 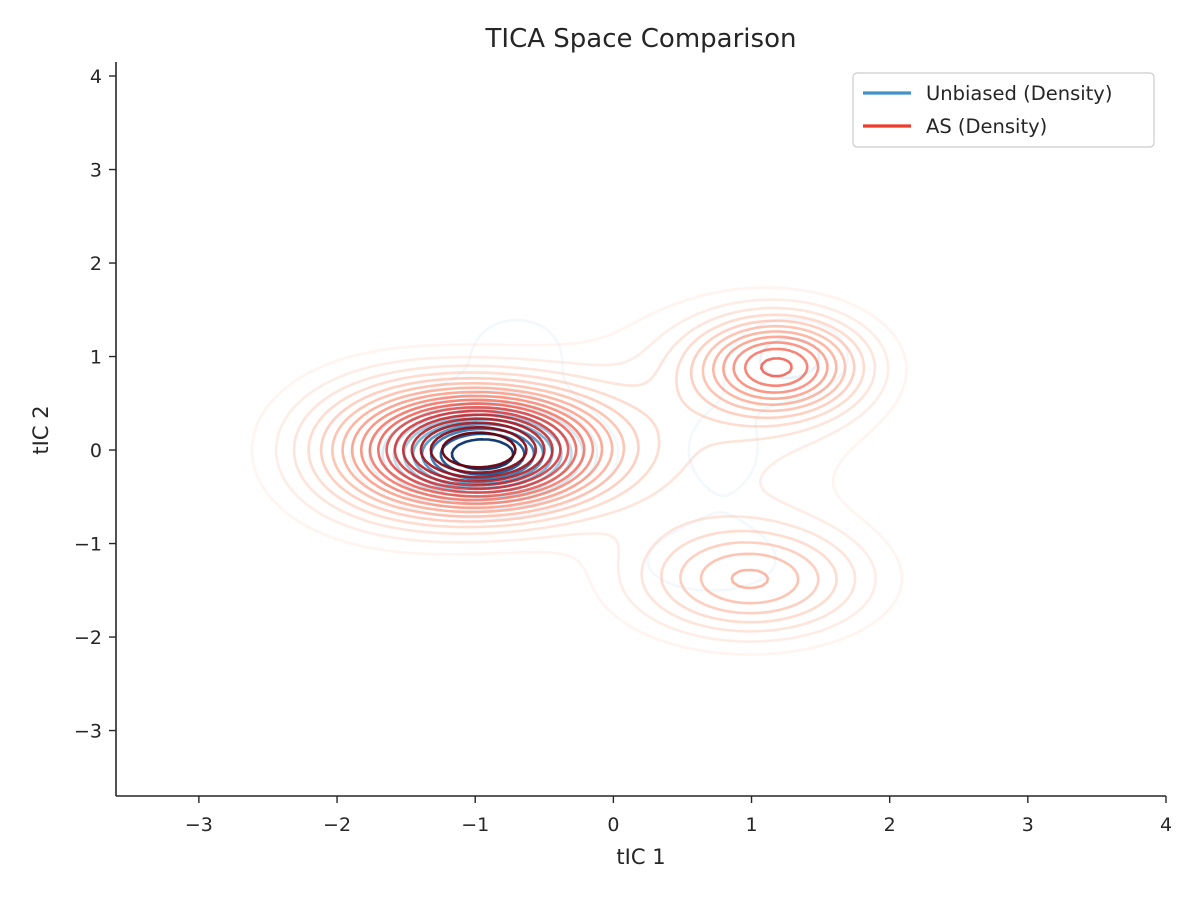 What do you see at coordinates (1019, 93) in the screenshot?
I see `legend-label: Unbiased (Density)` at bounding box center [1019, 93].